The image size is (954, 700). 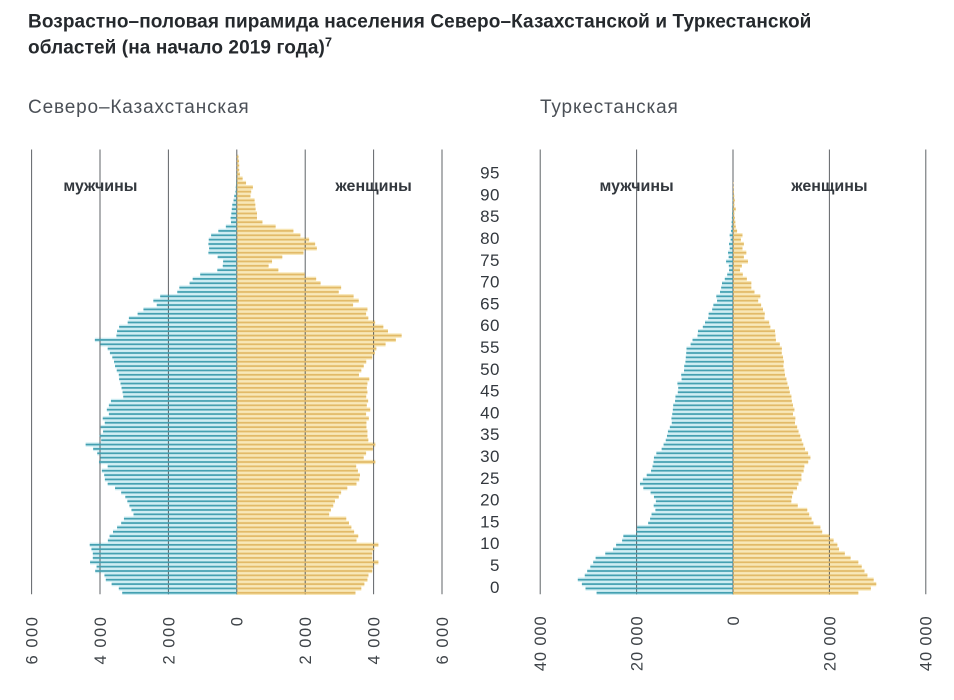 What do you see at coordinates (180, 47) in the screenshot?
I see `svg-text:областей (на начало 2019 года): областей (на начало 2019 года)7` at bounding box center [180, 47].